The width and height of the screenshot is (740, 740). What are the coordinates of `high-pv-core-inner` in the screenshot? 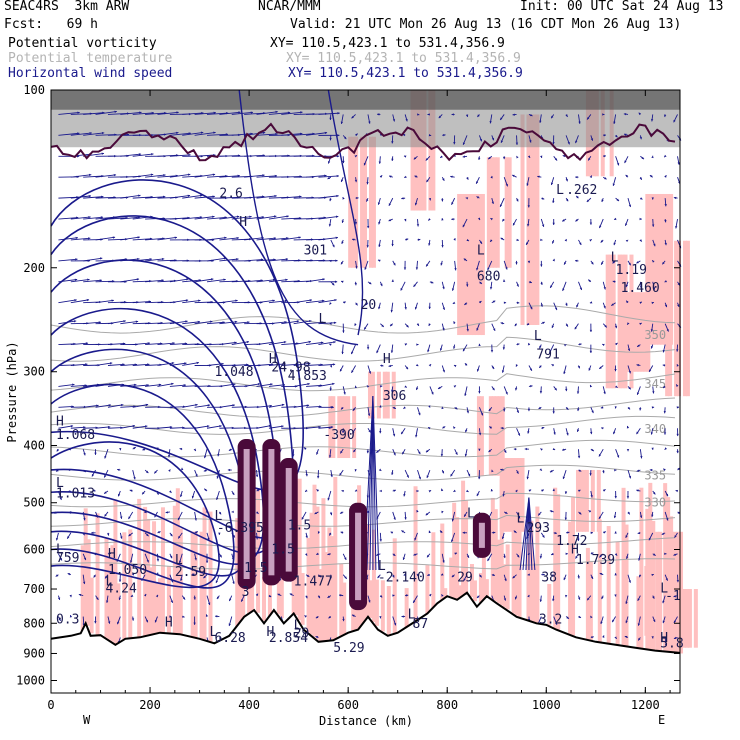 It's located at (271, 512).